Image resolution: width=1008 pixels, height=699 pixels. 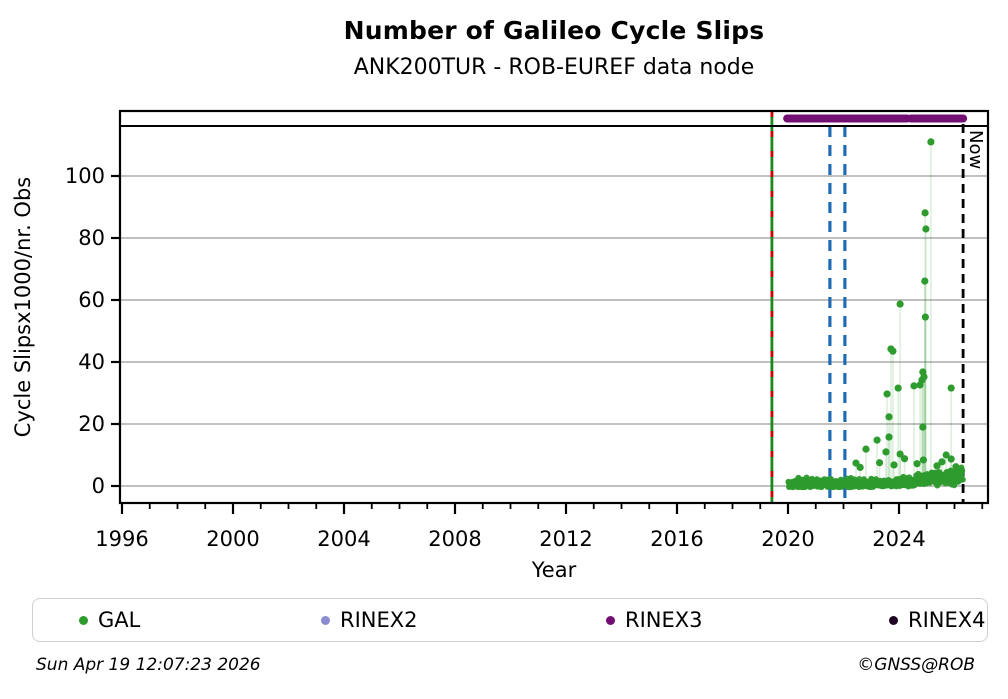 What do you see at coordinates (565, 539) in the screenshot?
I see `x-tick-label: 2012` at bounding box center [565, 539].